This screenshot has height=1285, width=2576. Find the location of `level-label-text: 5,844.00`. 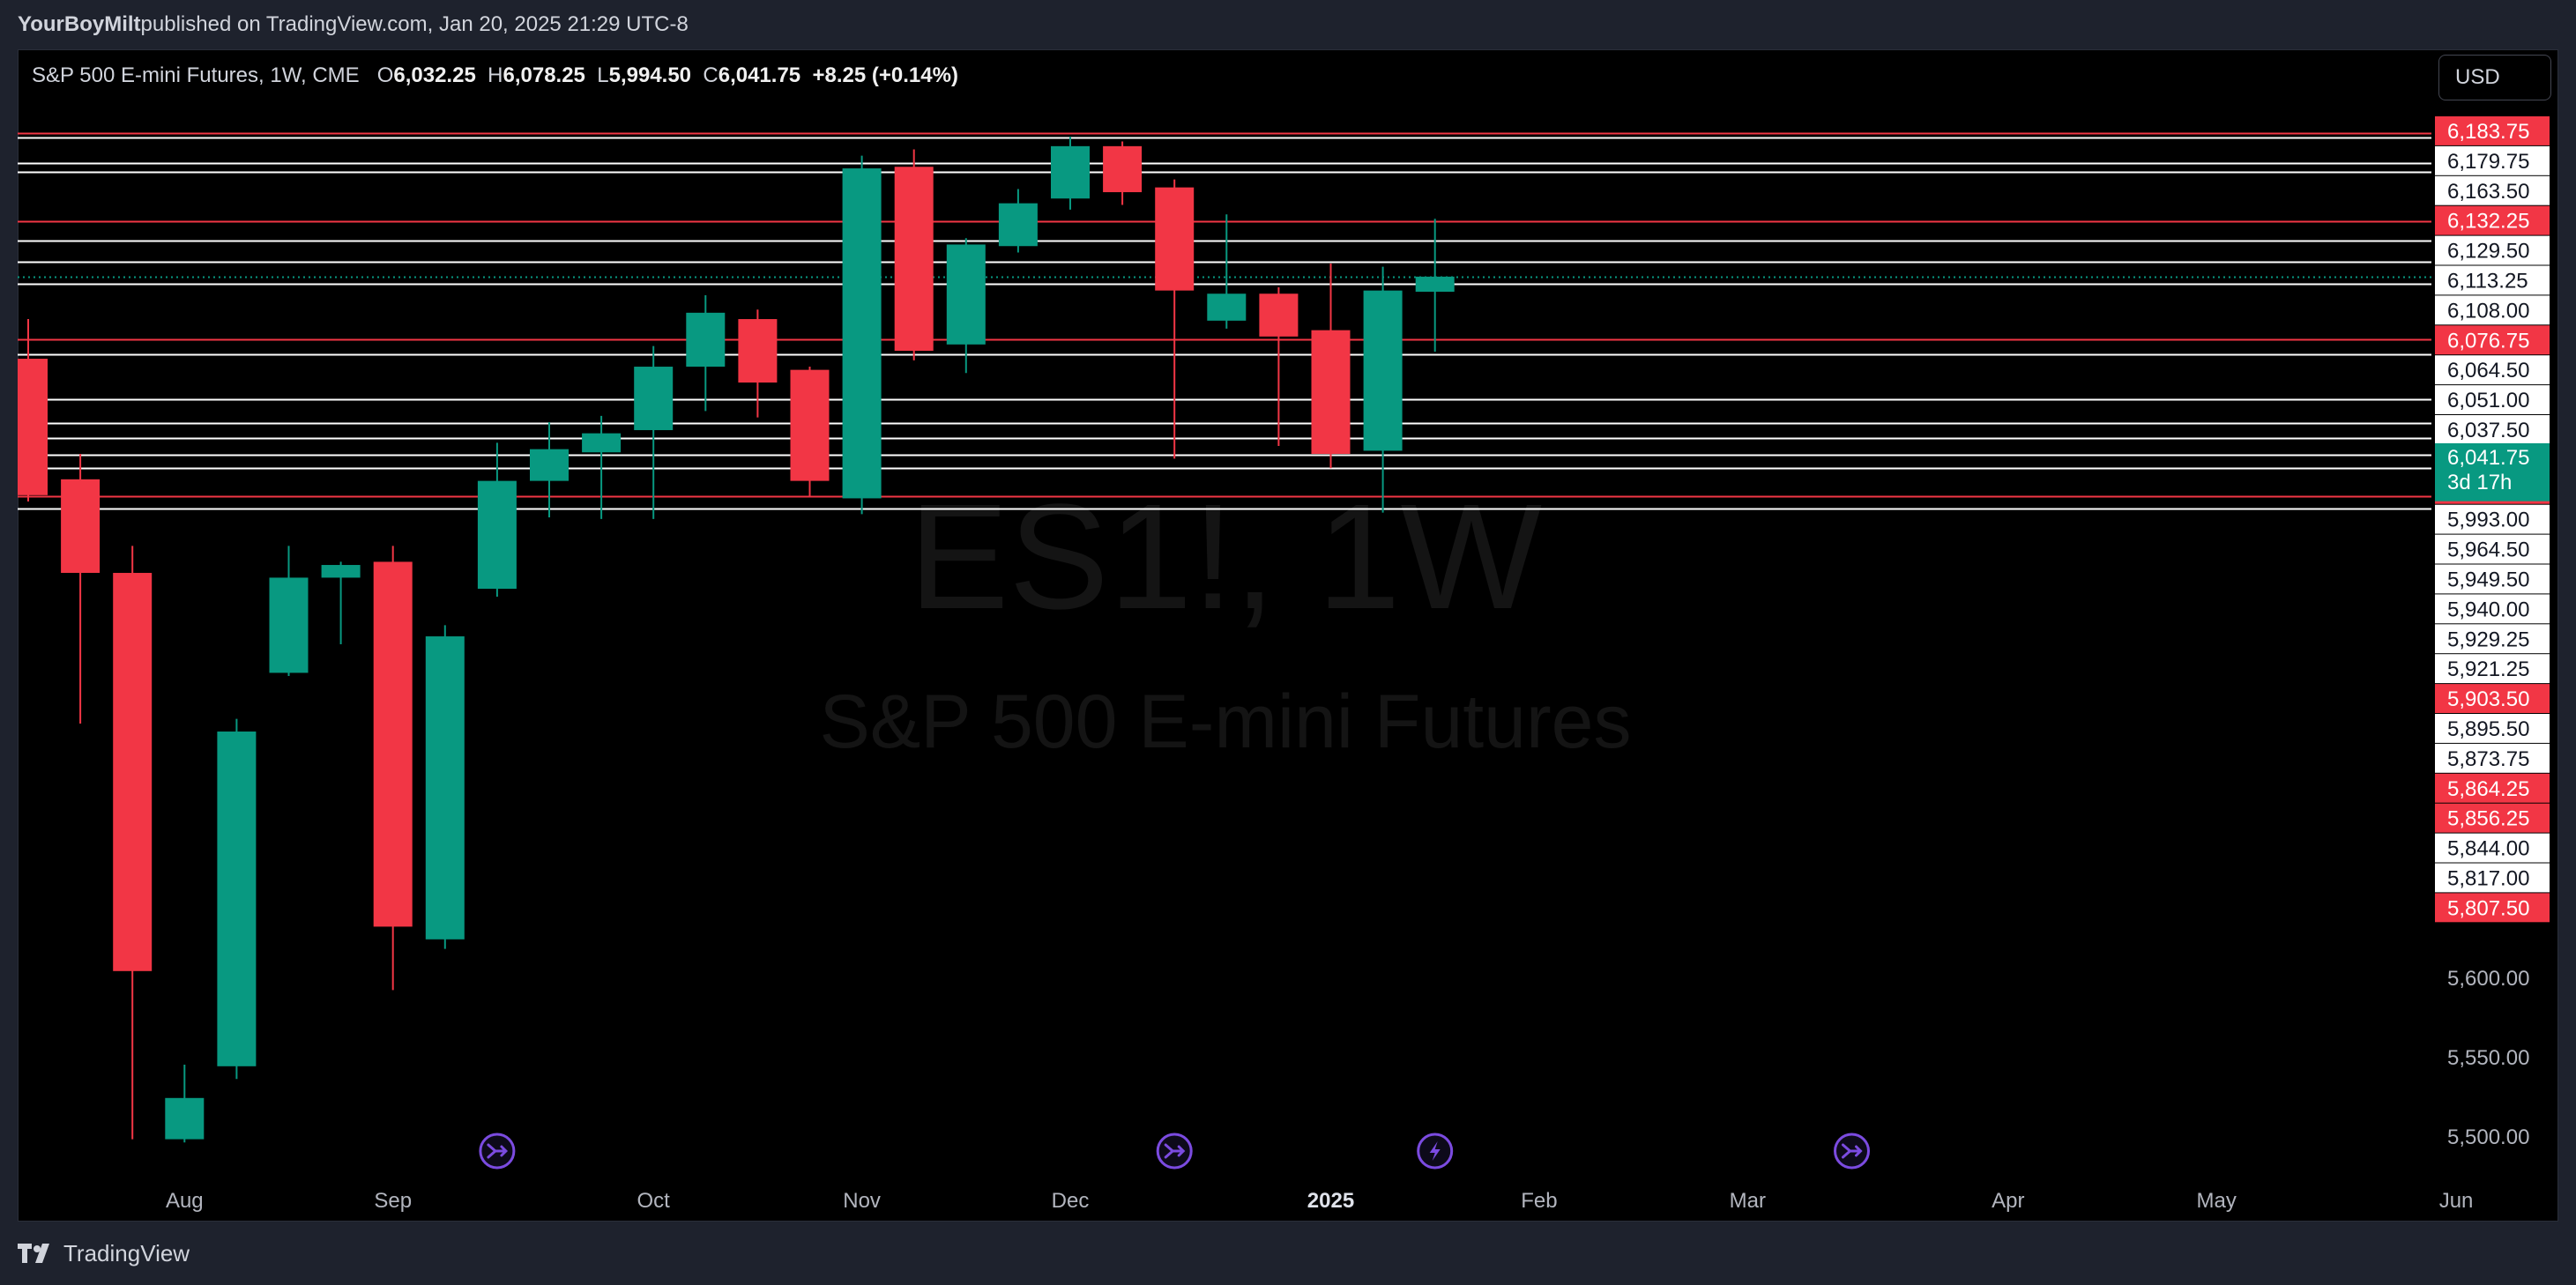

level-label-text: 5,844.00 is located at coordinates (2488, 849).